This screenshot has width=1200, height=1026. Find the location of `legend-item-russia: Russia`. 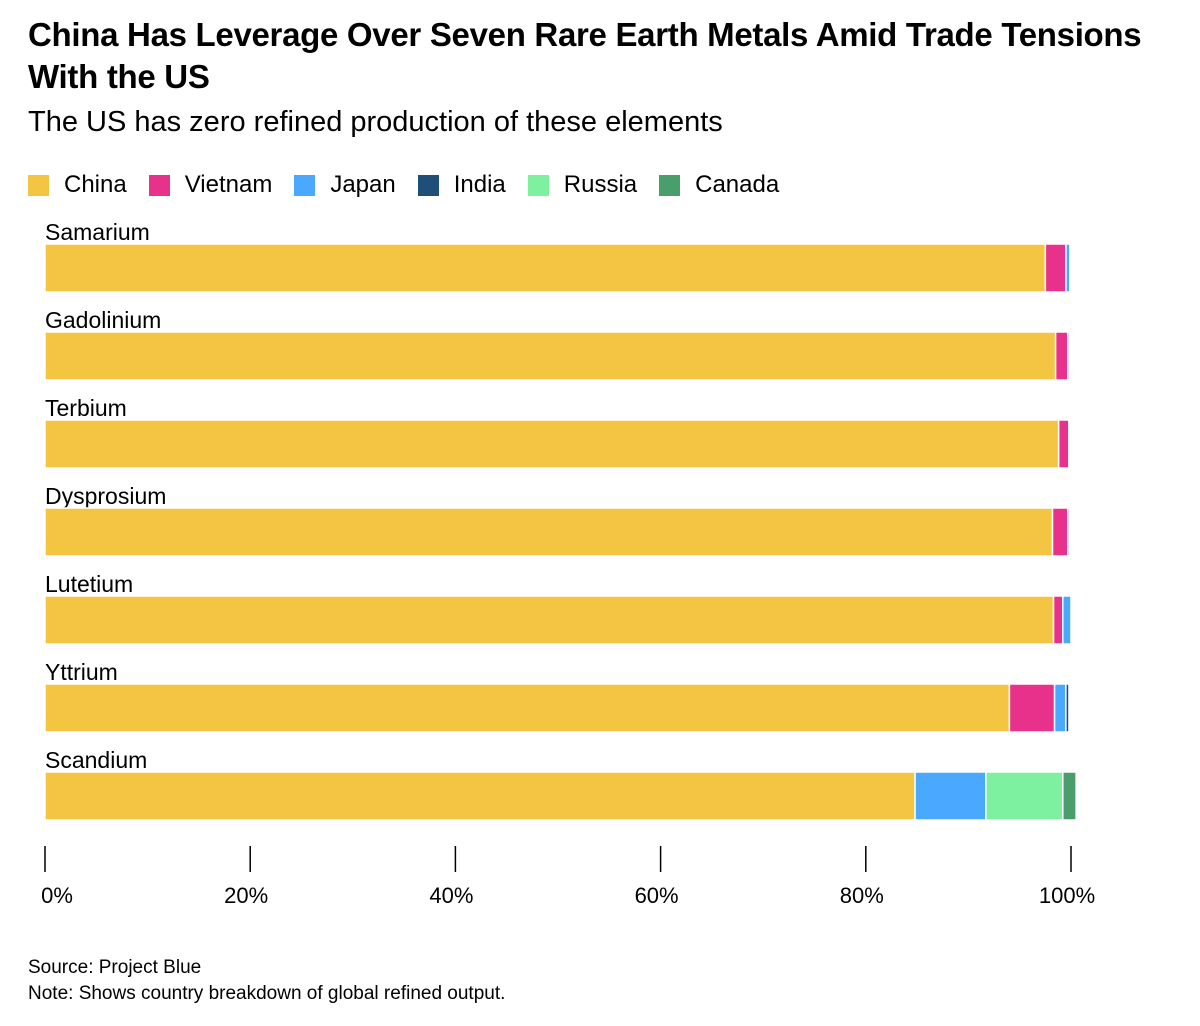

legend-item-russia: Russia is located at coordinates (582, 185).